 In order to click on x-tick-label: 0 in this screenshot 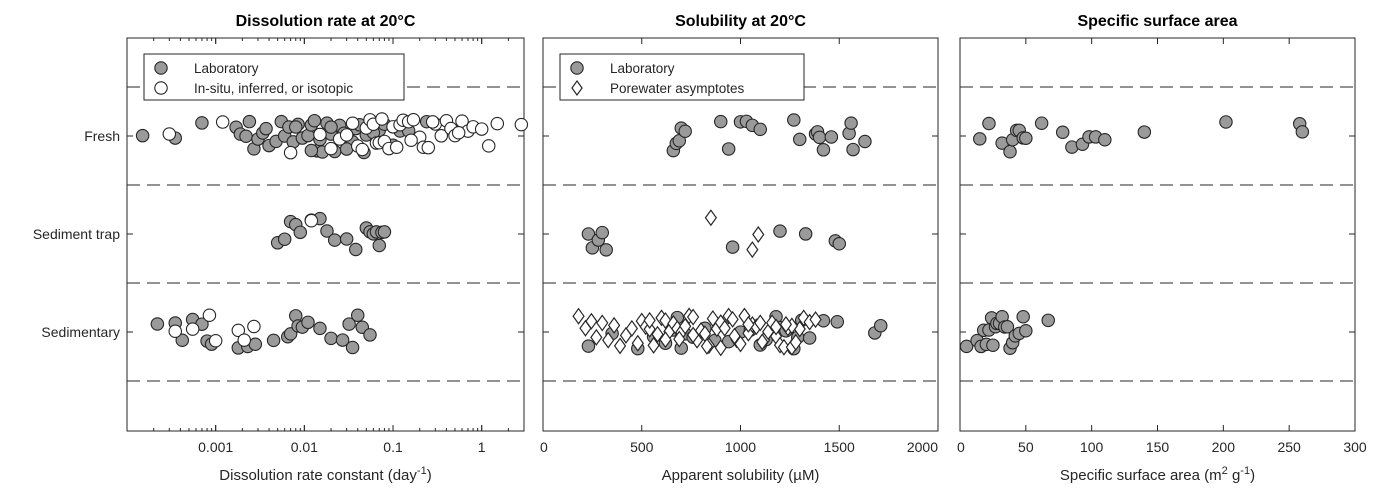, I will do `click(544, 447)`.